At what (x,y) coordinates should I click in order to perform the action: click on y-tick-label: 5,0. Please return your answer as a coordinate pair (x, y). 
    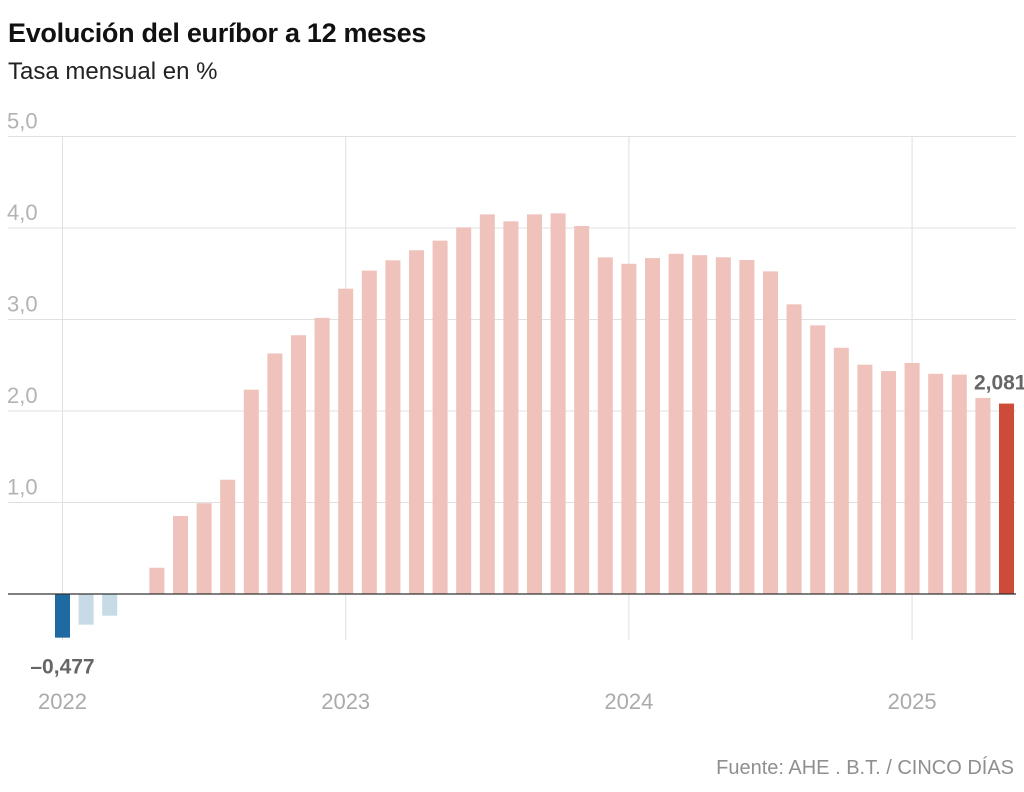
    Looking at the image, I should click on (22, 121).